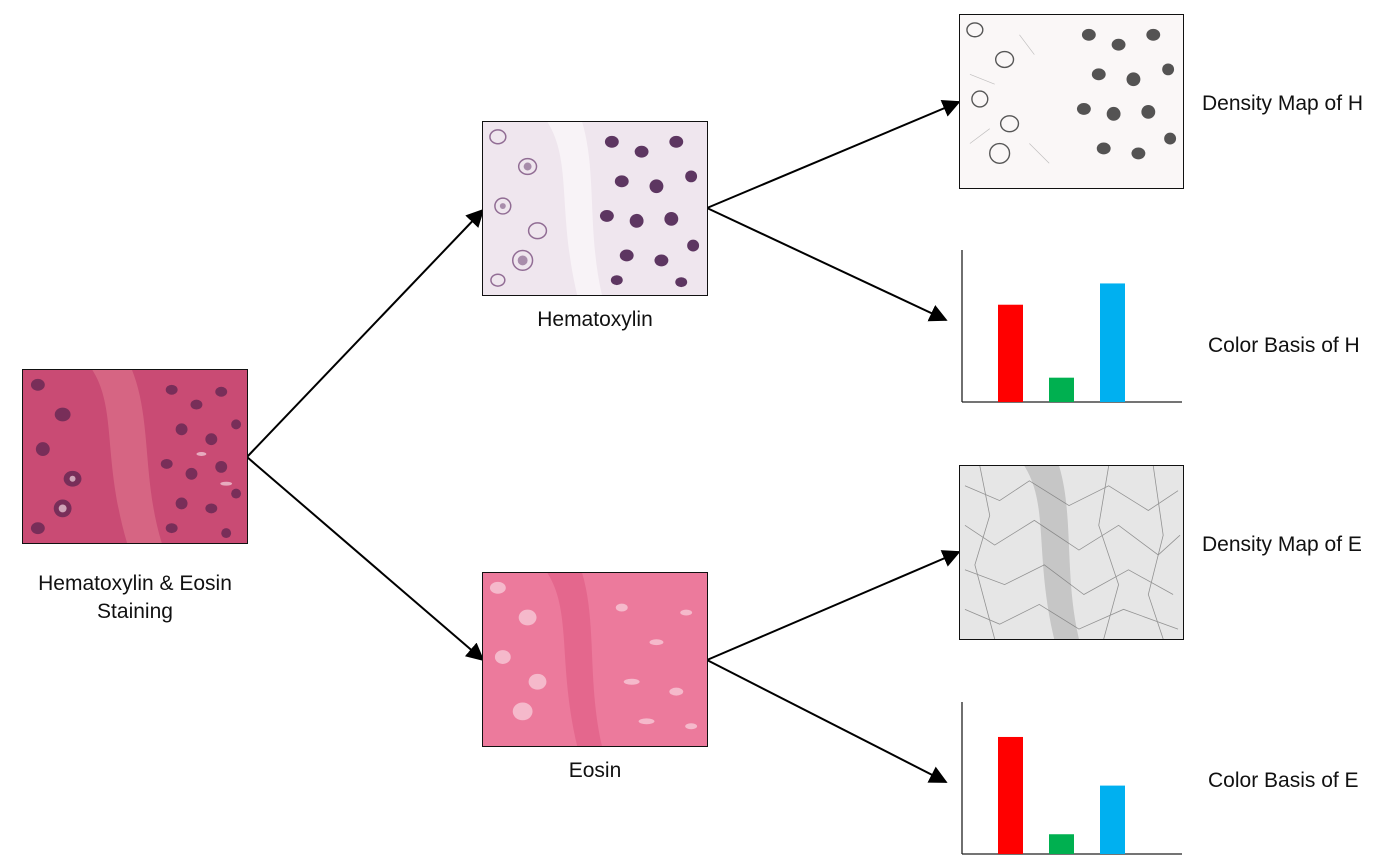 The height and width of the screenshot is (868, 1400). I want to click on density-map-h-image, so click(1071, 101).